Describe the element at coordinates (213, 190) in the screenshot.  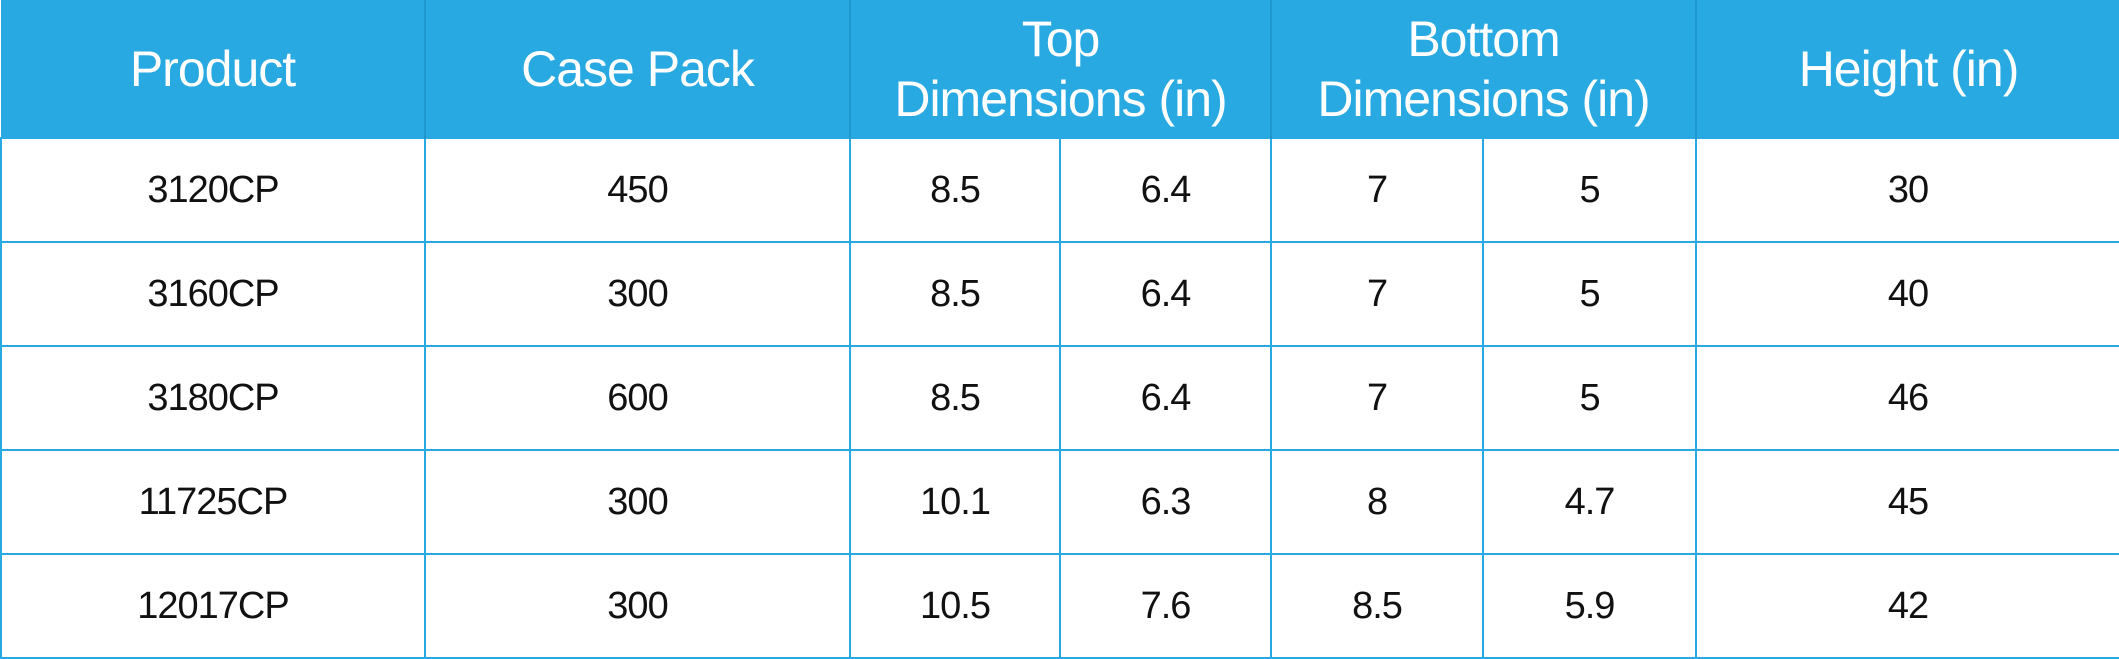
I see `table-cell: 3120CP` at that location.